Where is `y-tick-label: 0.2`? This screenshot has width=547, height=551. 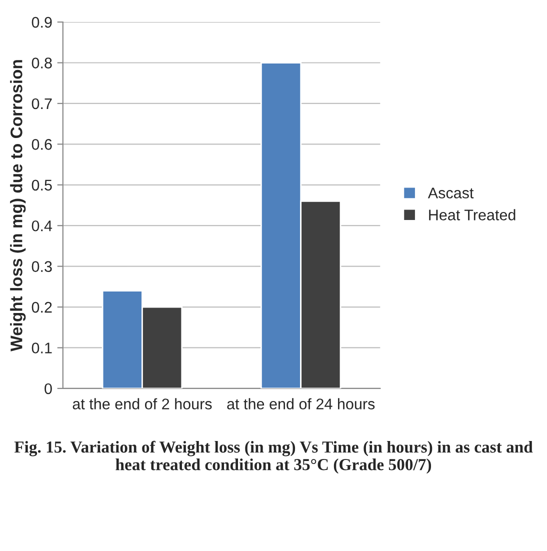 y-tick-label: 0.2 is located at coordinates (42, 307).